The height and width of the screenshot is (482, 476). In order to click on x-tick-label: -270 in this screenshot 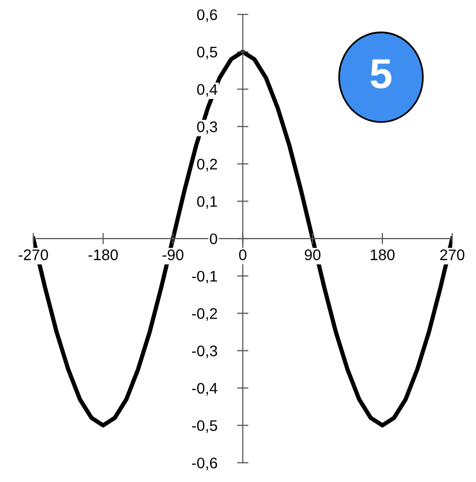, I will do `click(33, 254)`.